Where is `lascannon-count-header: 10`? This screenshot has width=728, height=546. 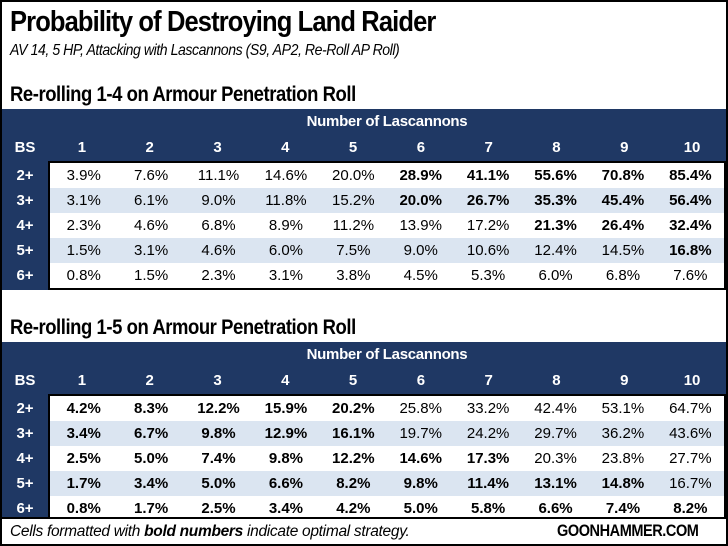 lascannon-count-header: 10 is located at coordinates (692, 380).